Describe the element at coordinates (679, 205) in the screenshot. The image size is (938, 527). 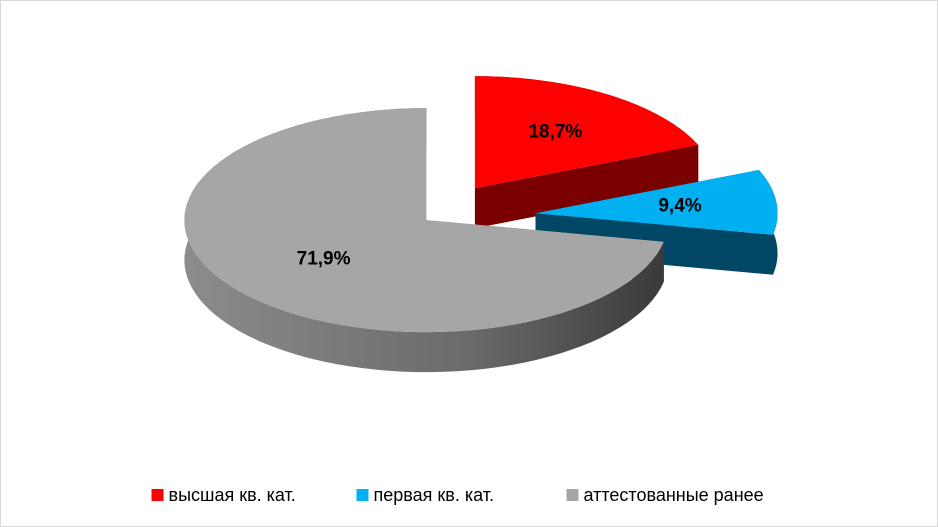
I see `data-label: 9,4%` at that location.